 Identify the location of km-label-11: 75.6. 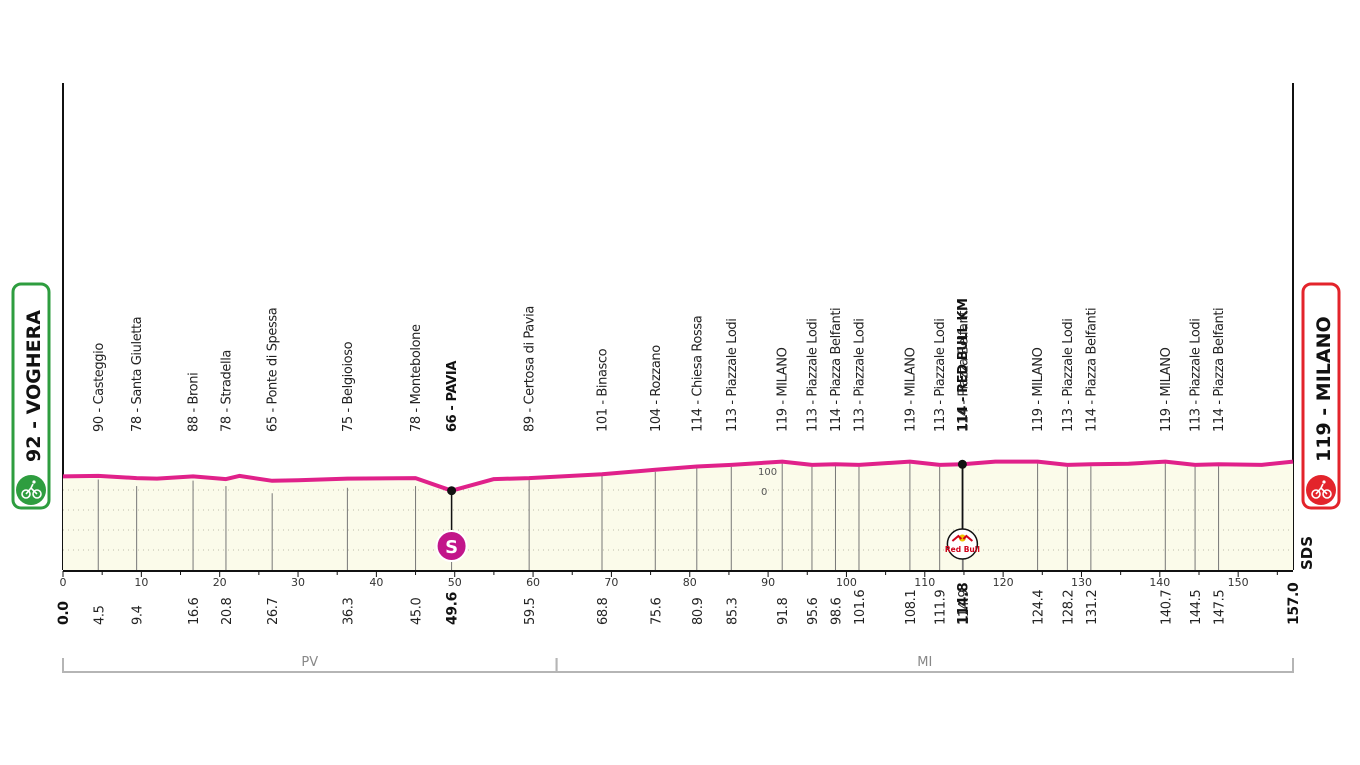
(656, 611).